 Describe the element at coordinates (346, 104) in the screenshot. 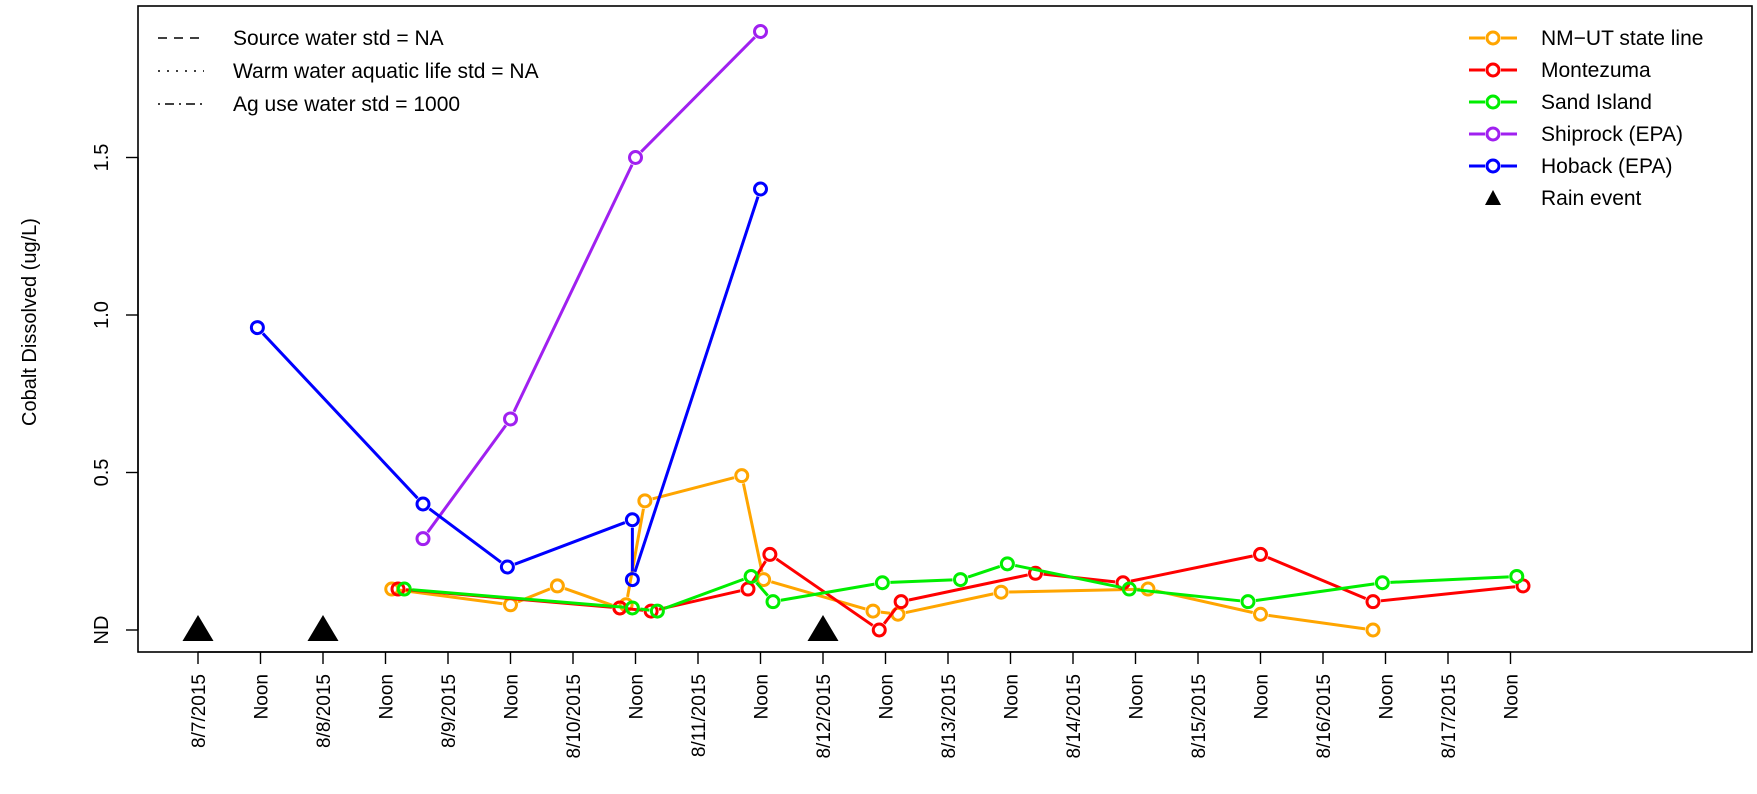

I see `standard-label: Ag use water std = 1000` at that location.